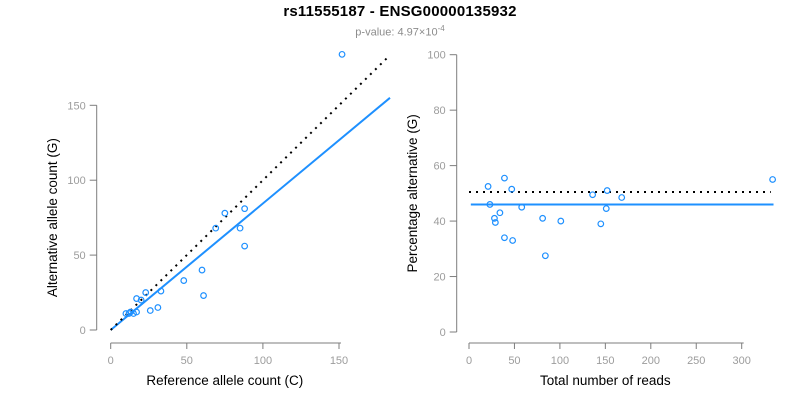 This screenshot has width=800, height=400. What do you see at coordinates (605, 380) in the screenshot?
I see `percentage-scatter-x-axis-title: Total number of reads` at bounding box center [605, 380].